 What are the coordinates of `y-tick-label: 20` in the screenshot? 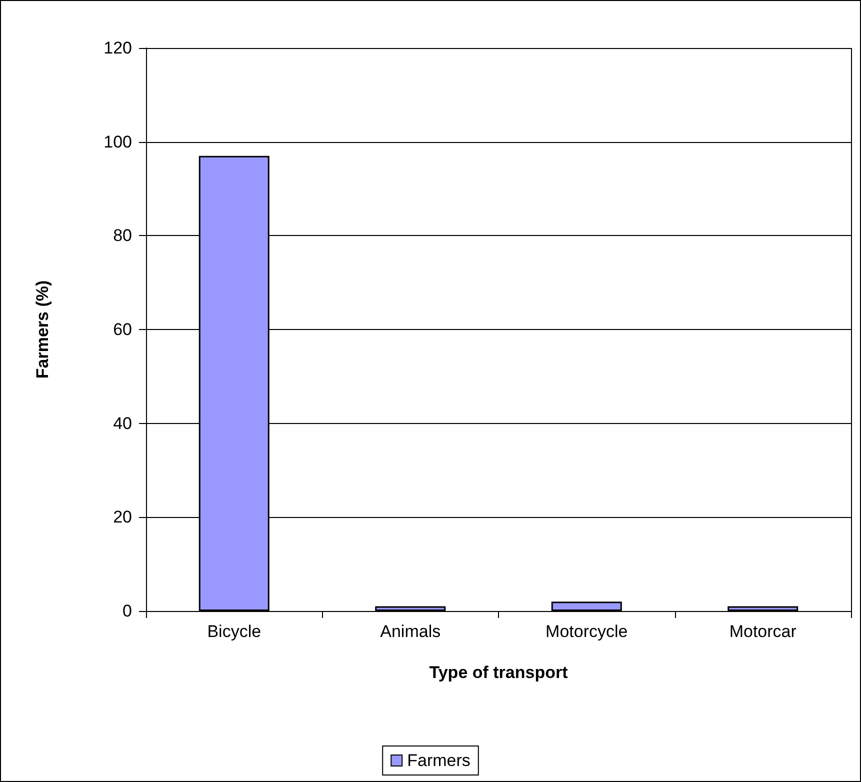 It's located at (122, 517).